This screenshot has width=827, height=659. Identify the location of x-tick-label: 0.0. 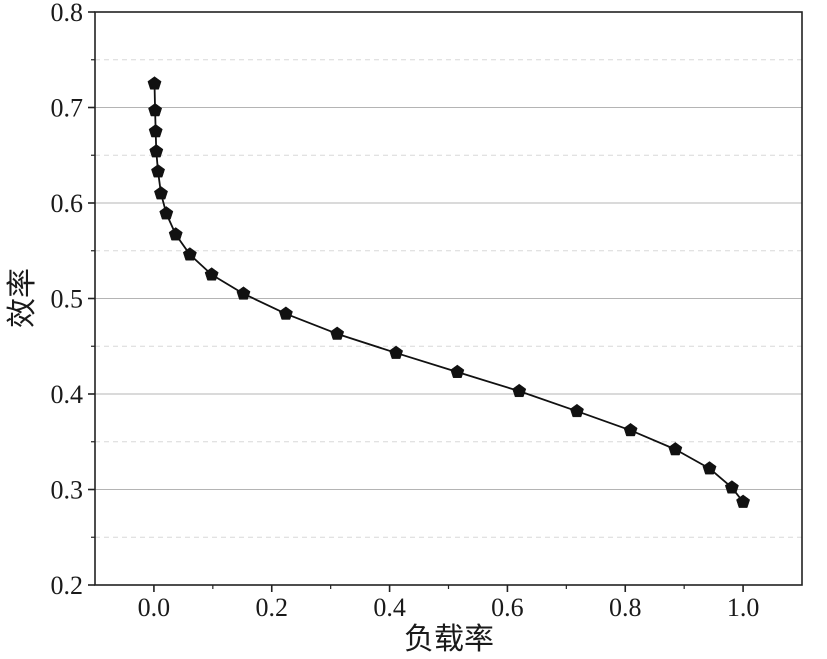
(154, 607).